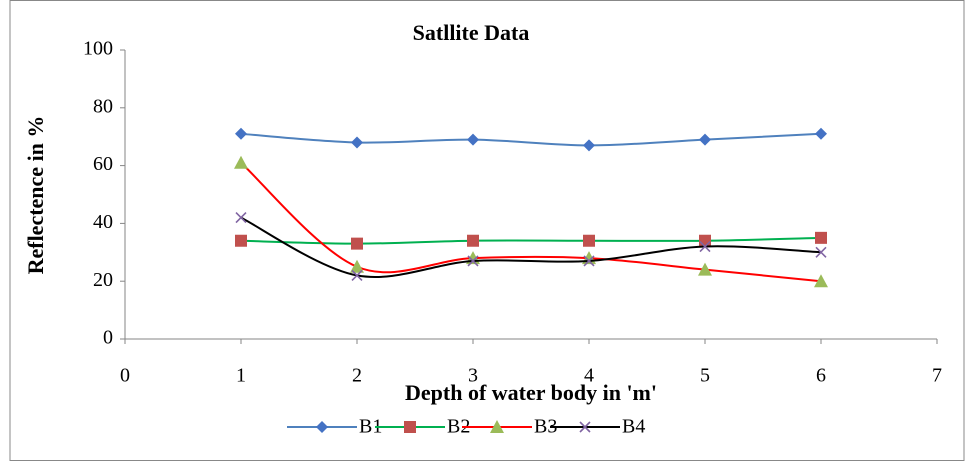 The height and width of the screenshot is (461, 965). Describe the element at coordinates (35, 195) in the screenshot. I see `y-axis-title: Reflectence in %` at that location.